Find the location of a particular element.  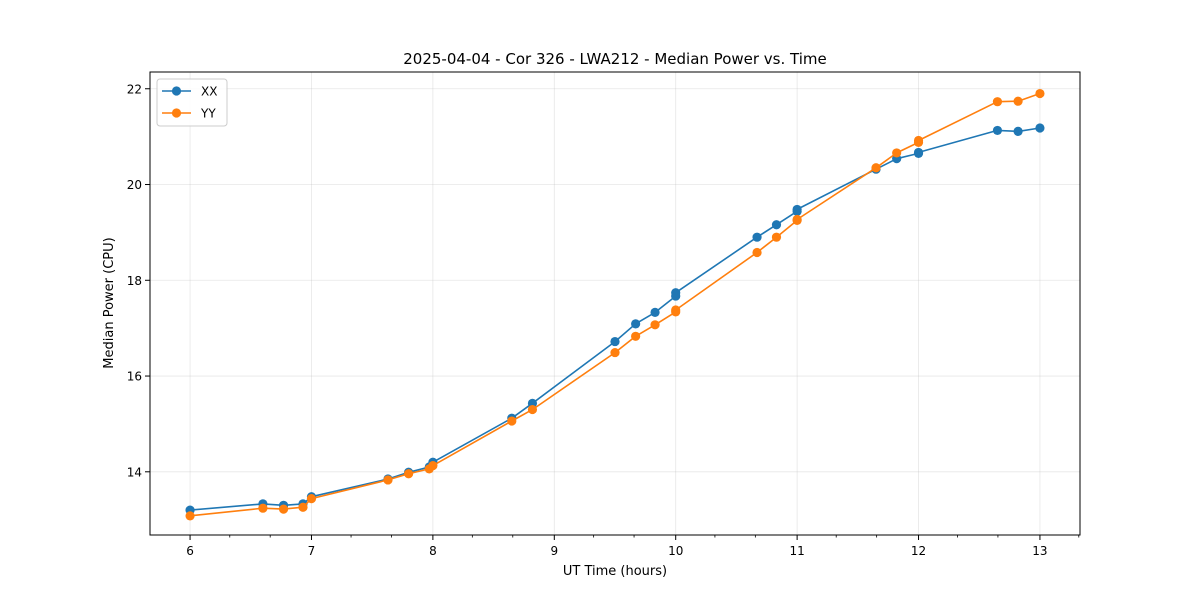

legend: XX YY is located at coordinates (192, 102).